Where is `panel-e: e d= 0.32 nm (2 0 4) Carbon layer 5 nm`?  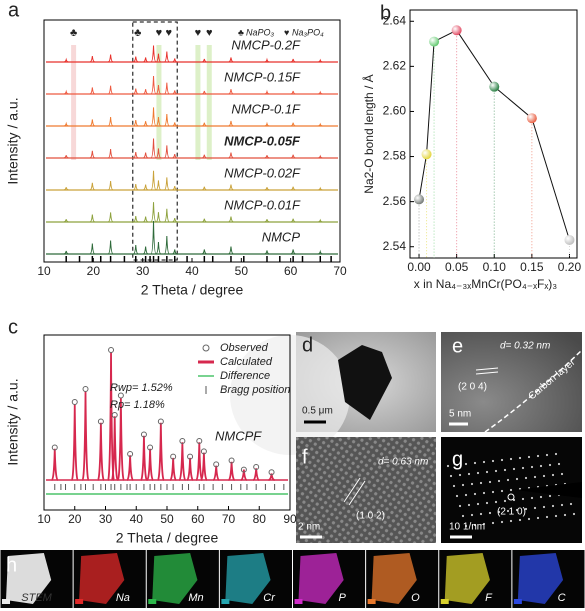
panel-e: e d= 0.32 nm (2 0 4) Carbon layer 5 nm is located at coordinates (512, 382).